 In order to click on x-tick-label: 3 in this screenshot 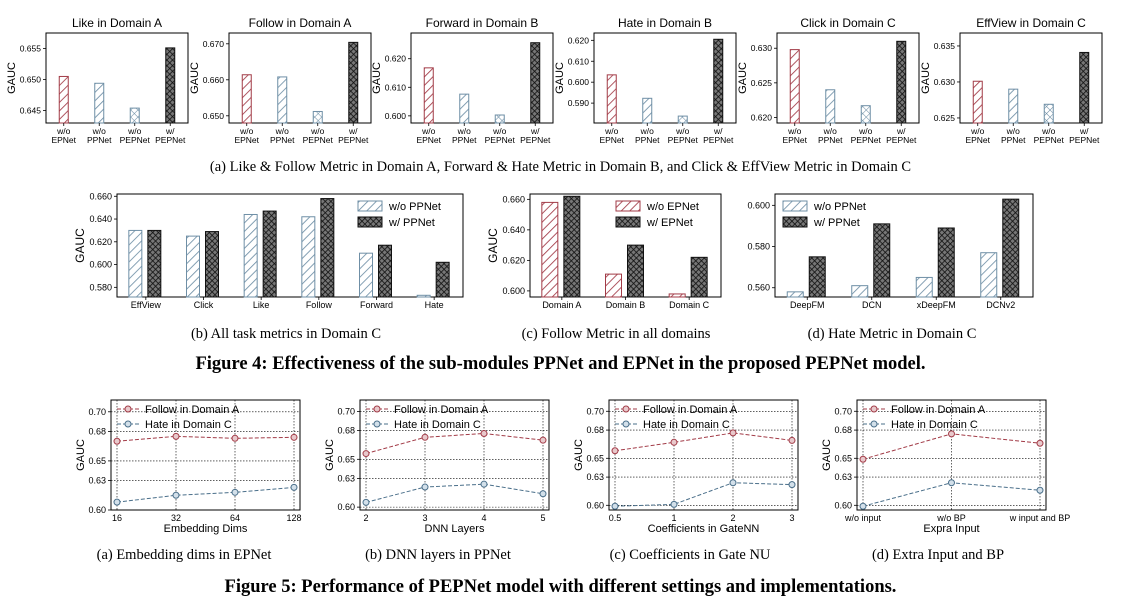, I will do `click(791, 518)`.